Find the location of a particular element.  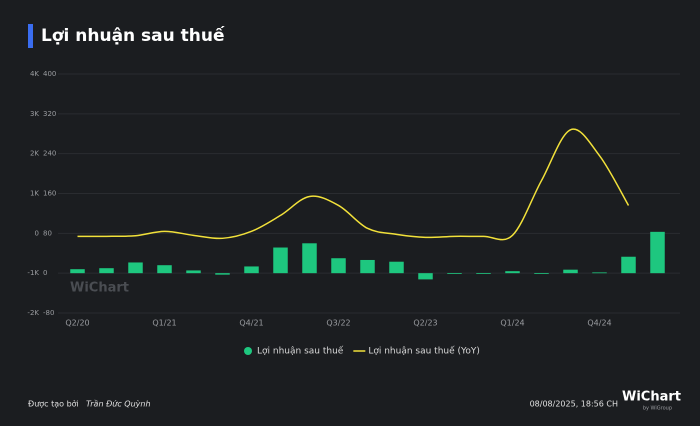

y2-tick-label: 80 is located at coordinates (47, 233).